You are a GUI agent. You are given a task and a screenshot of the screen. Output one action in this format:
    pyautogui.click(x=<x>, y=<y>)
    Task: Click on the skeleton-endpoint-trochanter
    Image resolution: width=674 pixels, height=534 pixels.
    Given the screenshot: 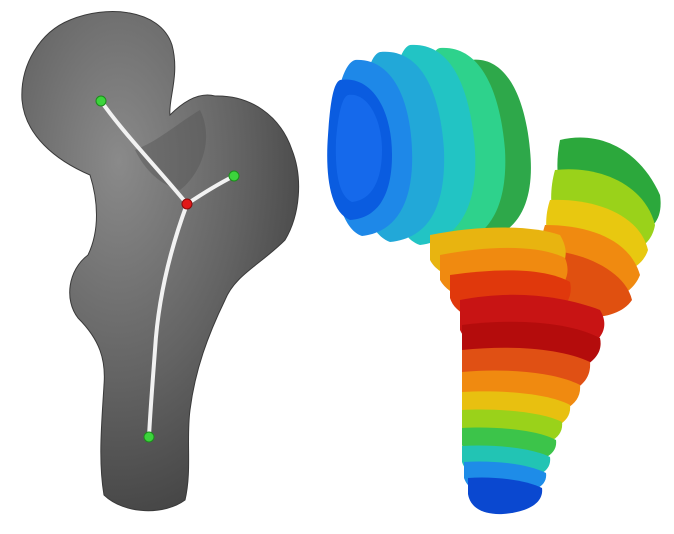 What is the action you would take?
    pyautogui.click(x=234, y=176)
    